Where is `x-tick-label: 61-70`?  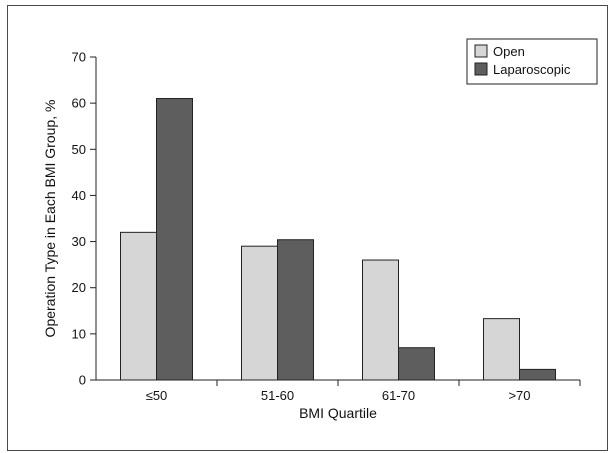
x-tick-label: 61-70 is located at coordinates (398, 395).